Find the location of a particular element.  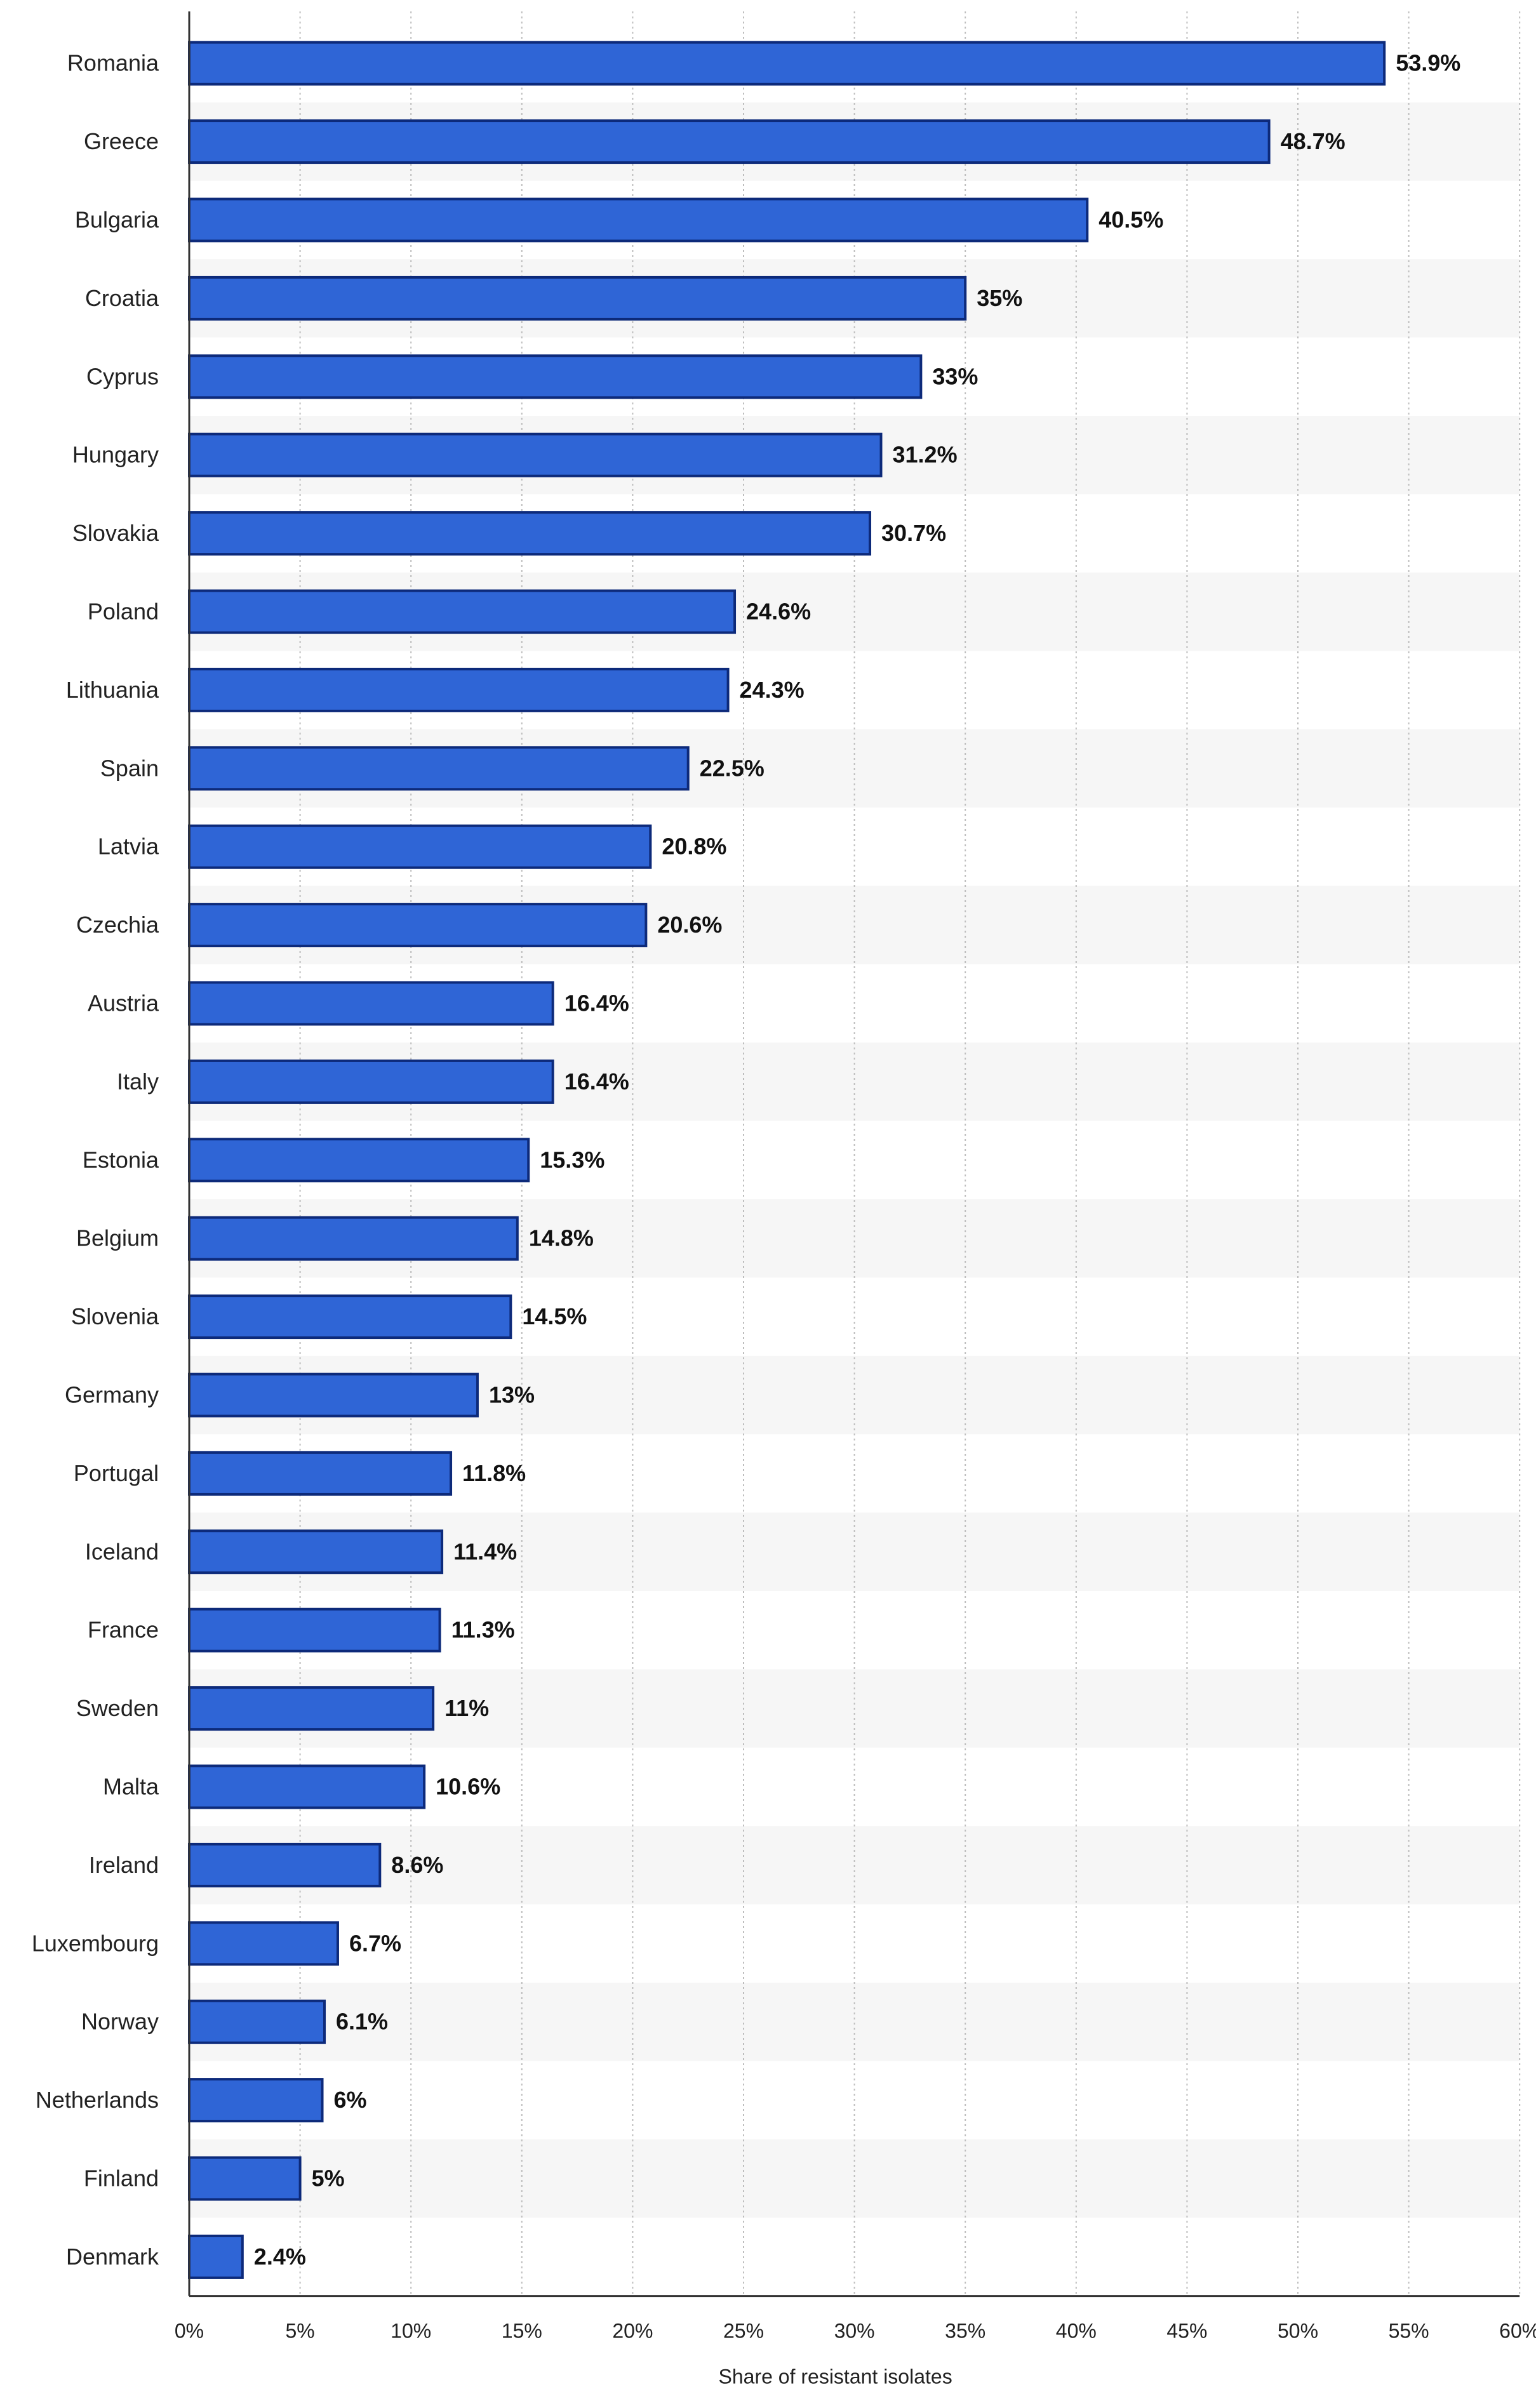

category-label: Denmark is located at coordinates (112, 2257).